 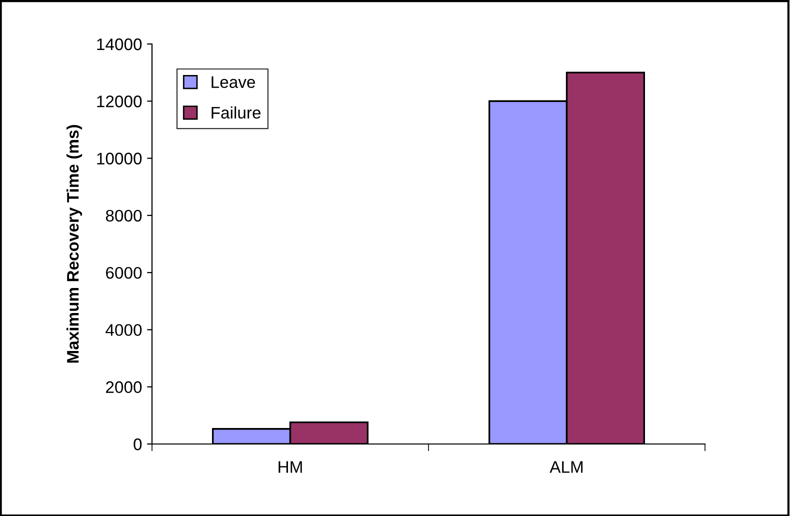 What do you see at coordinates (290, 467) in the screenshot?
I see `x-tick-label: HM` at bounding box center [290, 467].